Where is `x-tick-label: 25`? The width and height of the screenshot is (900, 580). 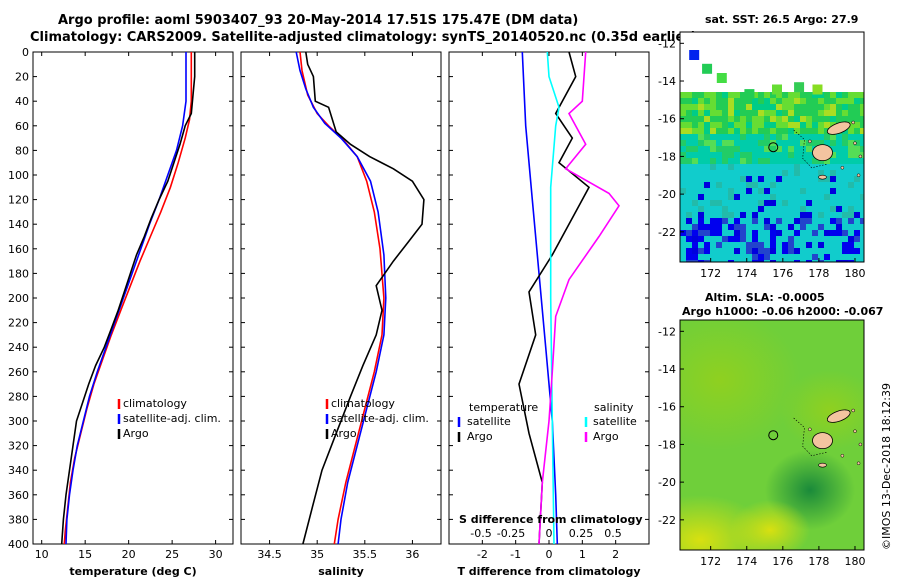
x-tick-label: 25 is located at coordinates (172, 554).